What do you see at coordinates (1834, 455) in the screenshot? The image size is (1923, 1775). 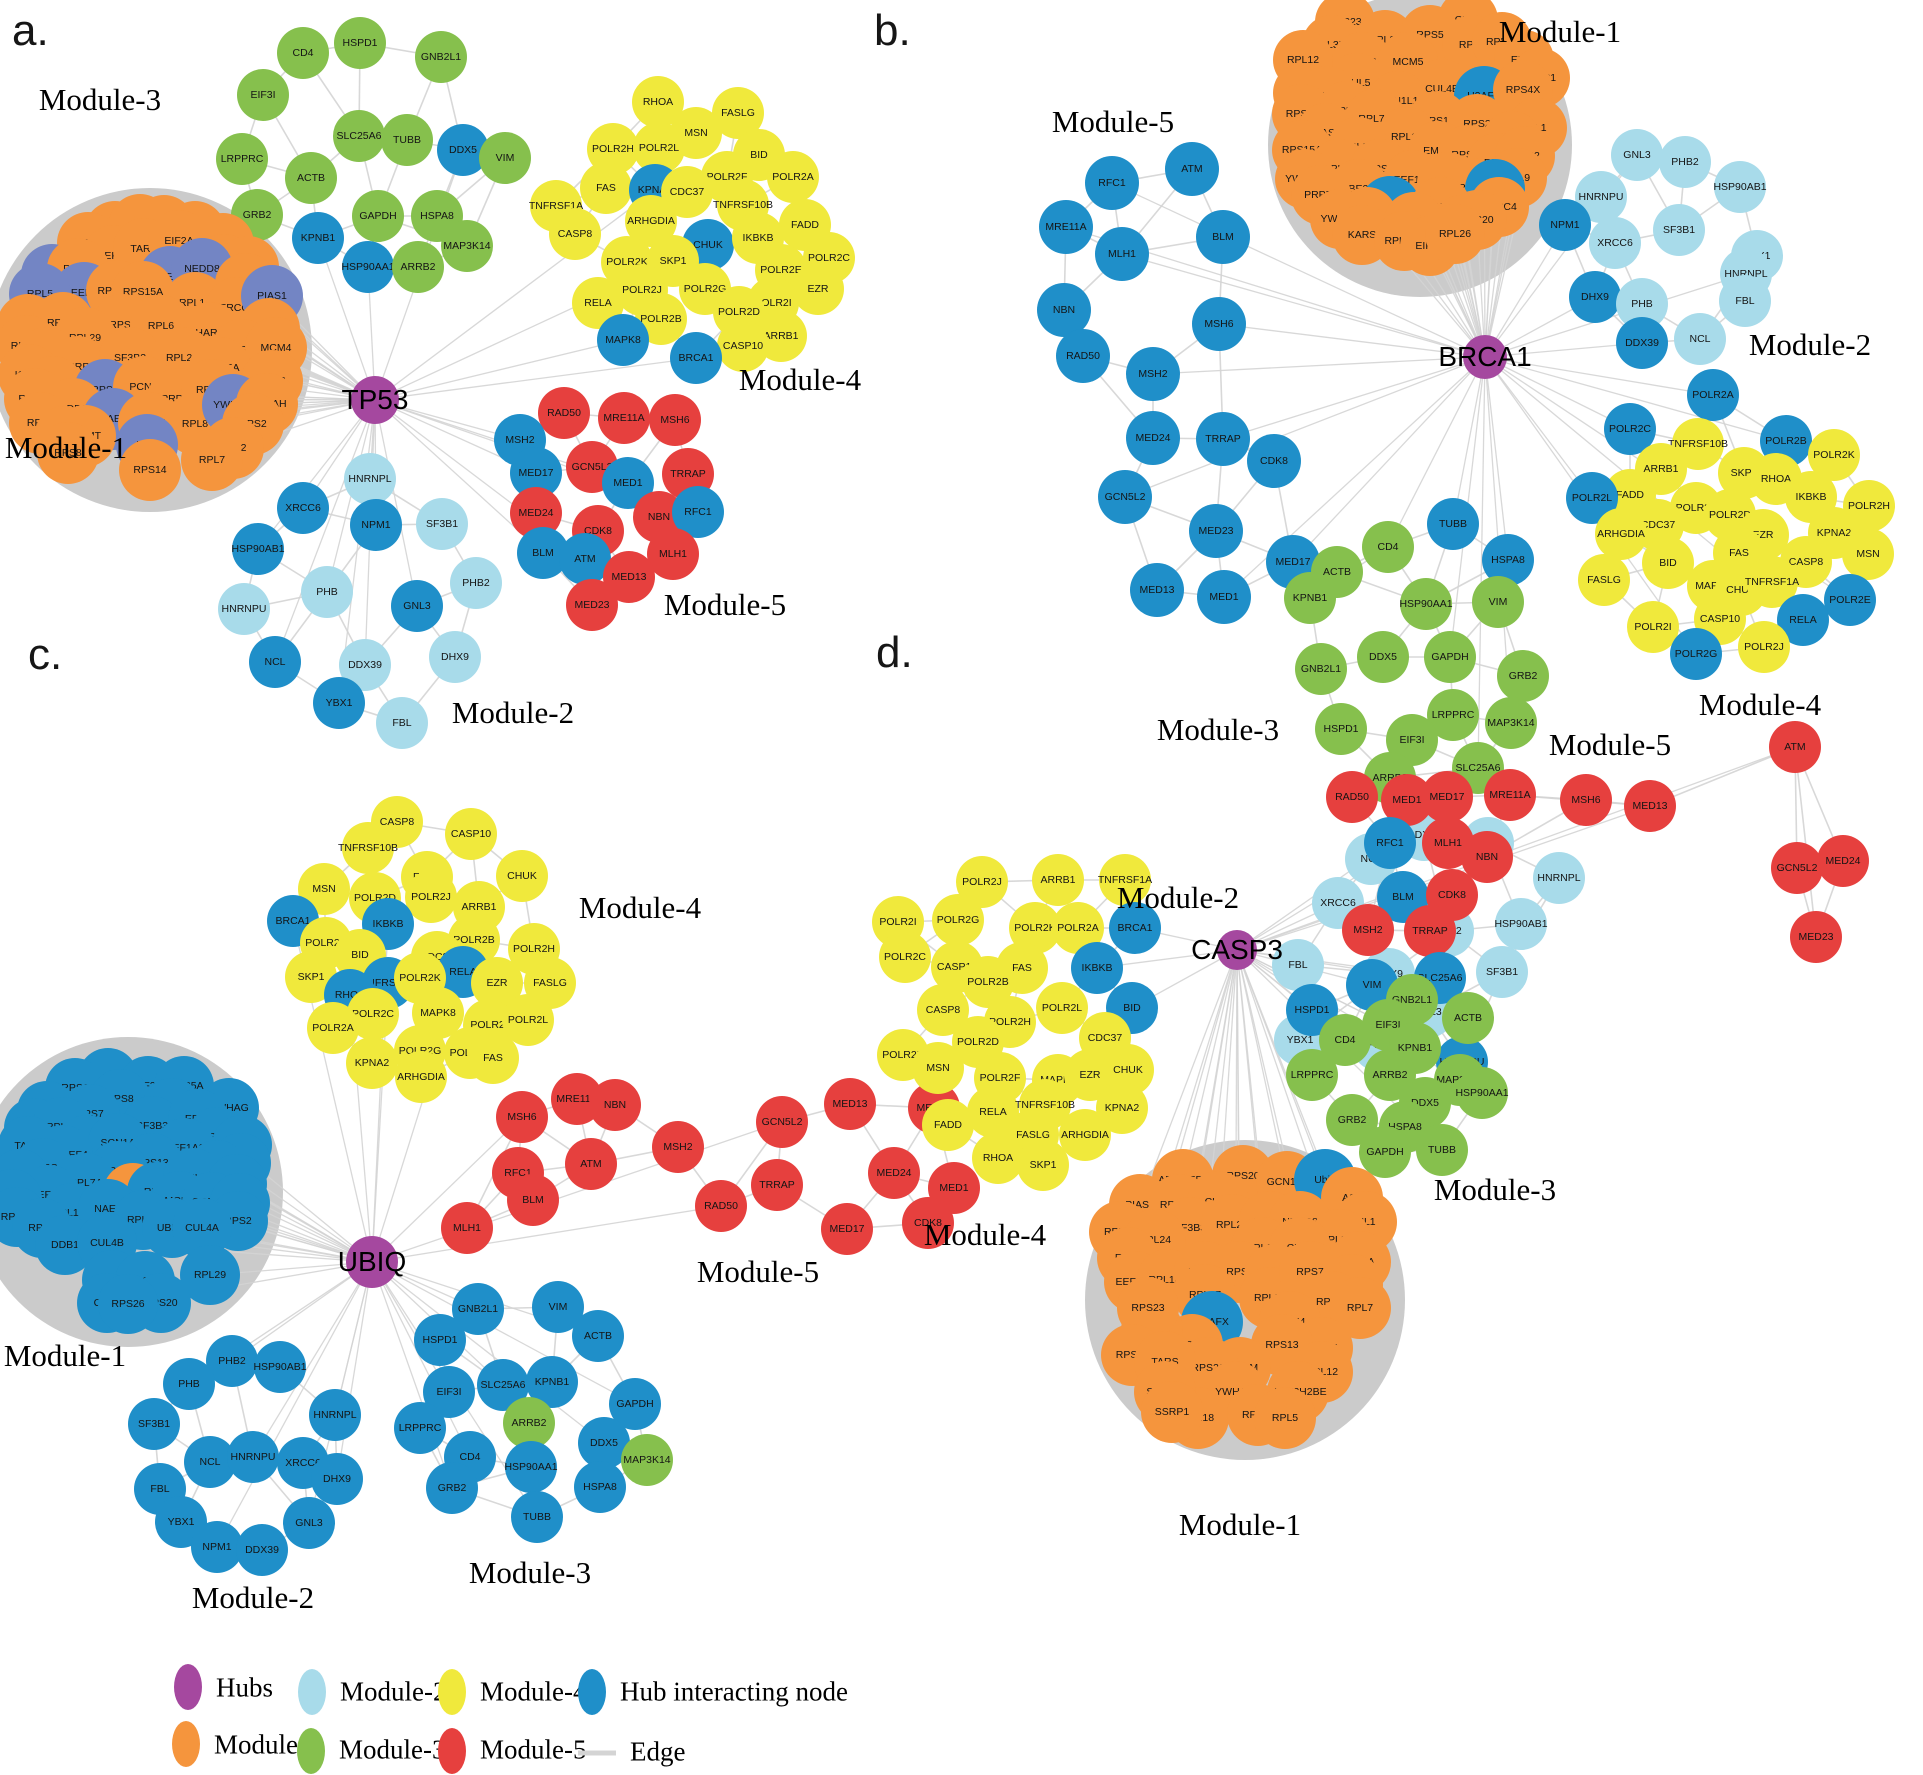 I see `network-node-polr2k: POLR2K` at bounding box center [1834, 455].